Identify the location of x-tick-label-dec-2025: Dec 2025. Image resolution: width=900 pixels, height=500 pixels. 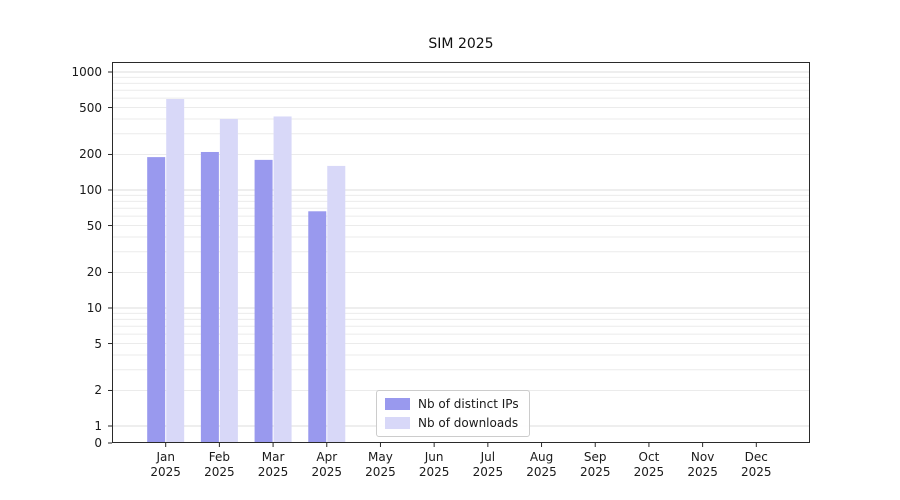
(756, 464).